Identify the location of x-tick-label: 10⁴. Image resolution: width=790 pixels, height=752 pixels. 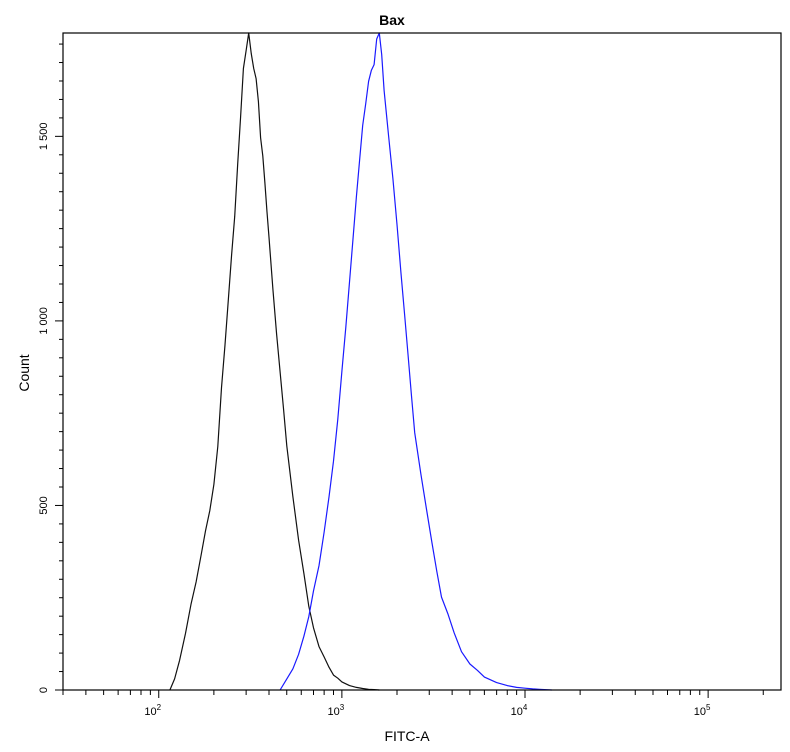
(519, 710).